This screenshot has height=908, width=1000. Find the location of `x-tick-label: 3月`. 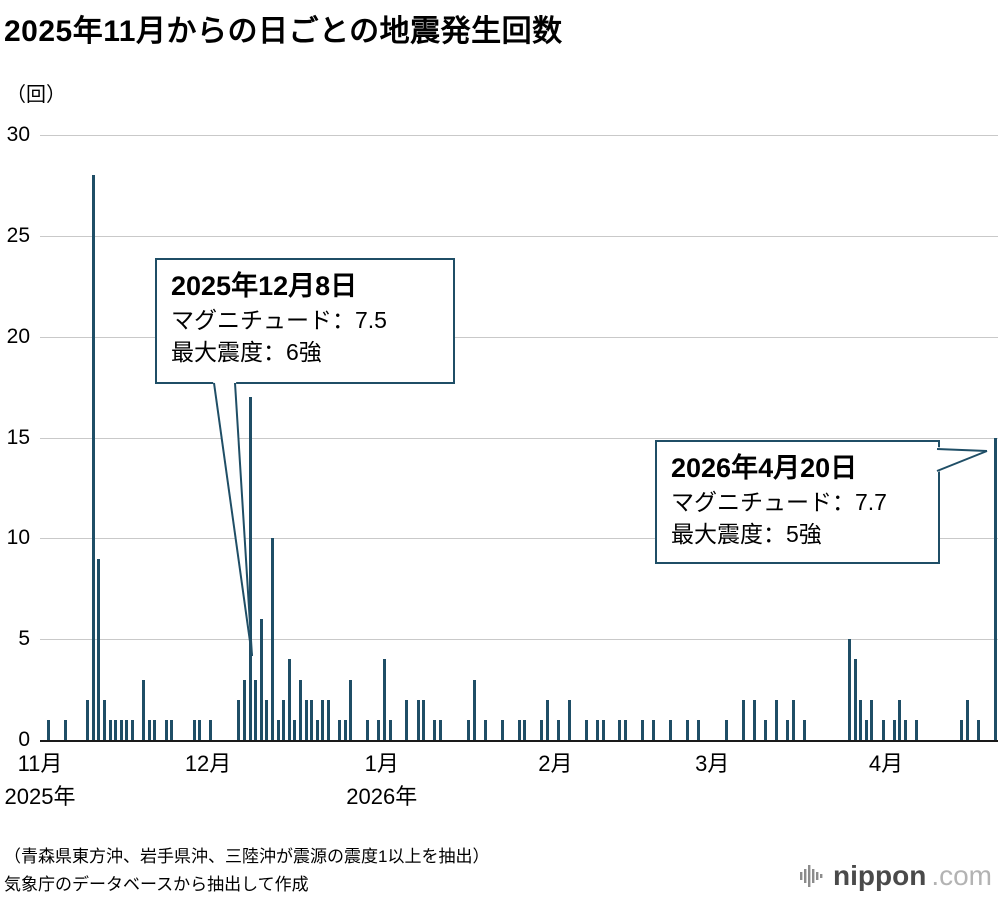

x-tick-label: 3月 is located at coordinates (712, 763).